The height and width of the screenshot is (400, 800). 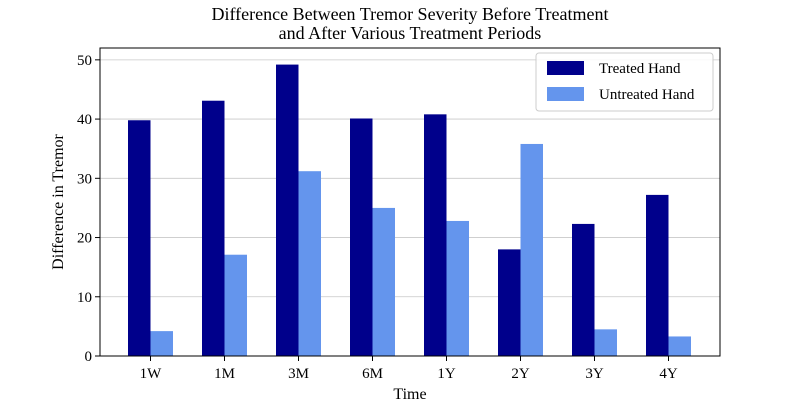 What do you see at coordinates (235, 305) in the screenshot?
I see `bar-untreated-hand-1M` at bounding box center [235, 305].